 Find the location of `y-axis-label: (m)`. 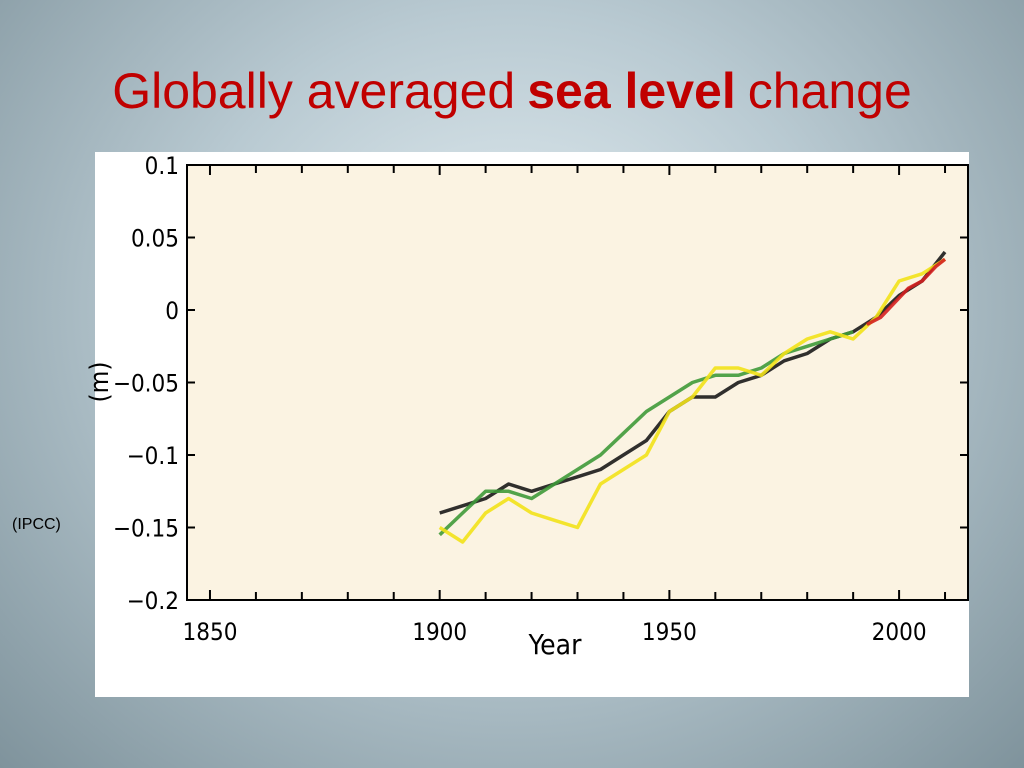

y-axis-label: (m) is located at coordinates (100, 381).